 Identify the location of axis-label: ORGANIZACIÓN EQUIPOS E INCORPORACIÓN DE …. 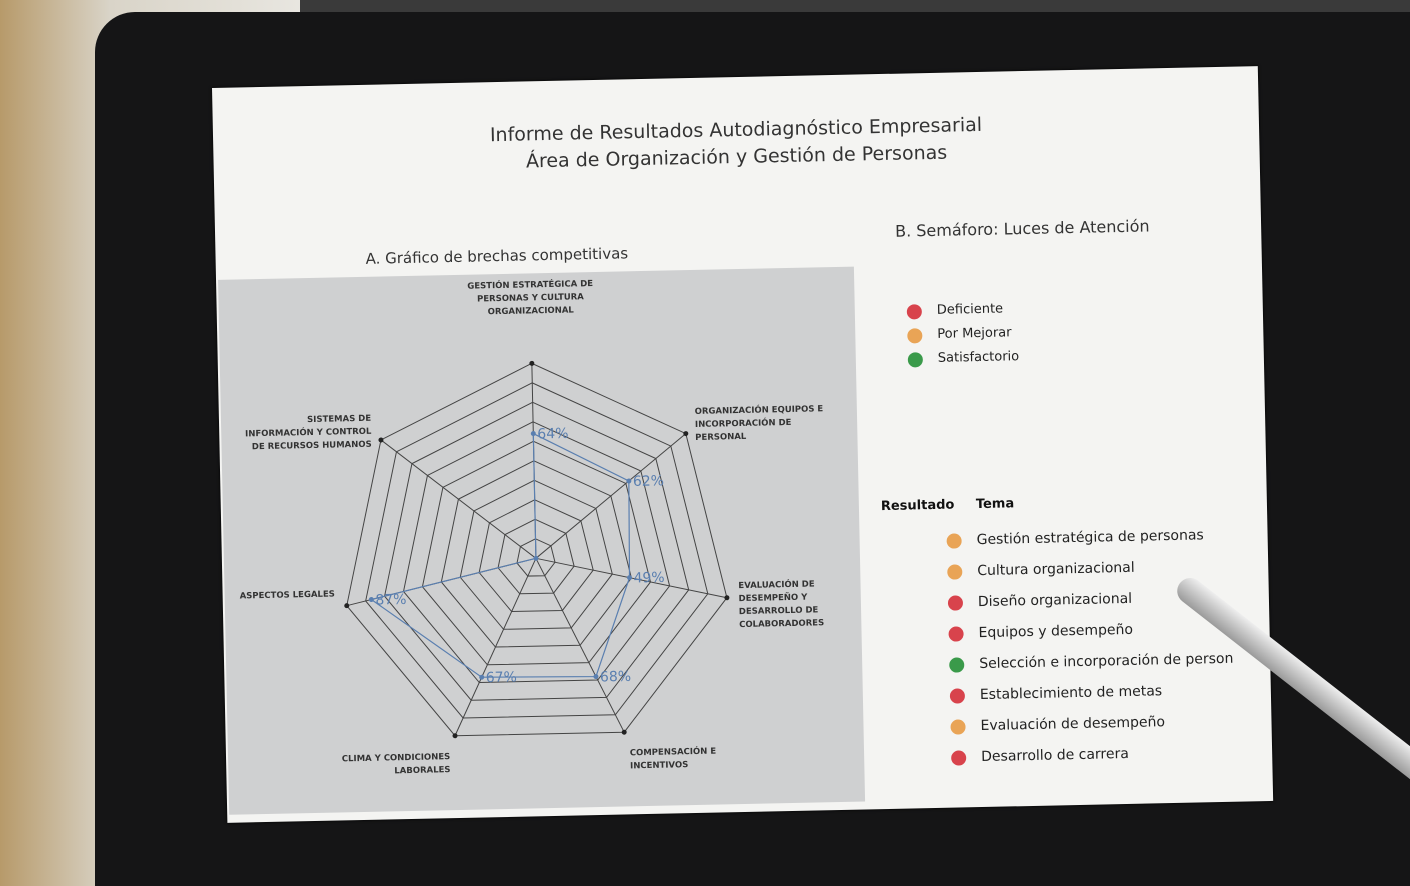
(759, 423).